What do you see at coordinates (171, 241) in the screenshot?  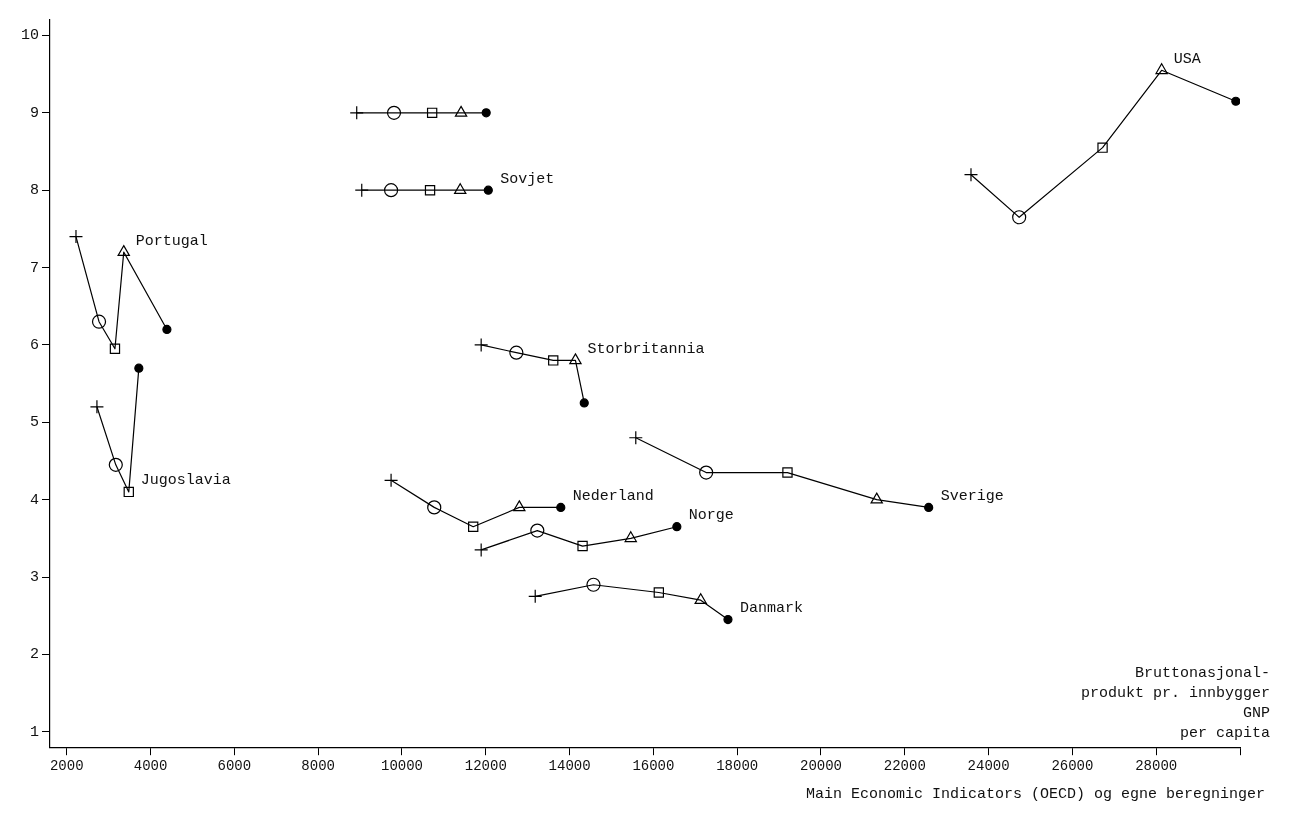 I see `annotation: Portugal` at bounding box center [171, 241].